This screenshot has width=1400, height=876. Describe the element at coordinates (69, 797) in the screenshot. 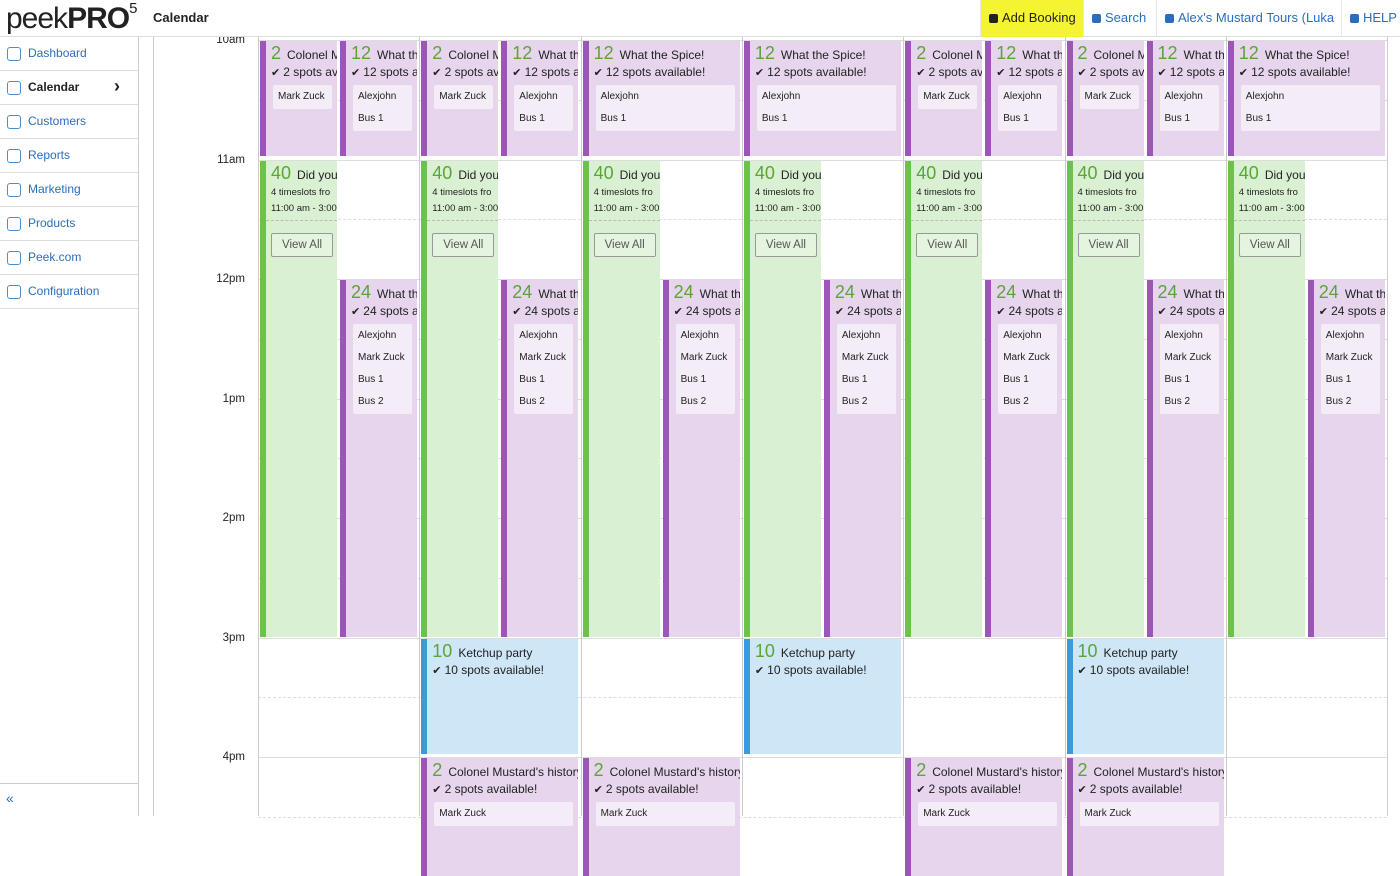

I see `collapse-button: «` at that location.